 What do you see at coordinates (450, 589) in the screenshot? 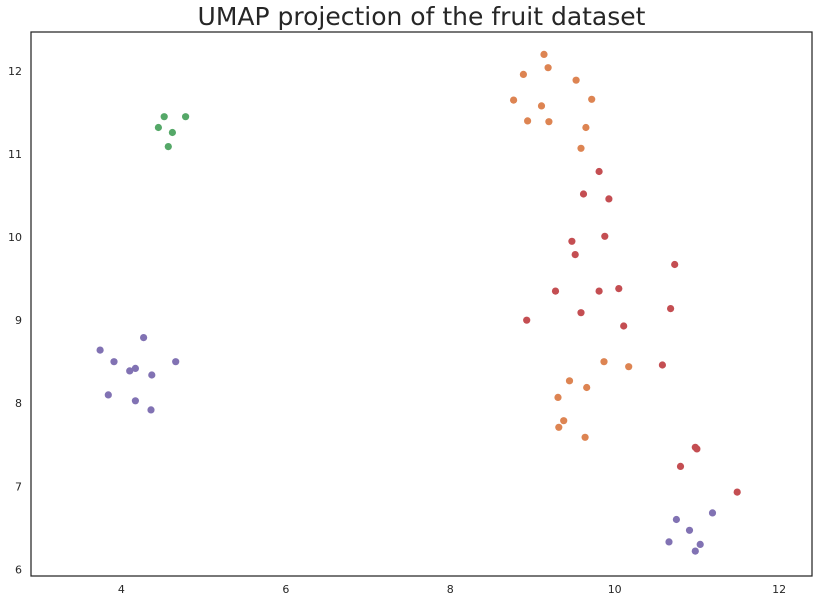
I see `x-tick-label: 8` at bounding box center [450, 589].